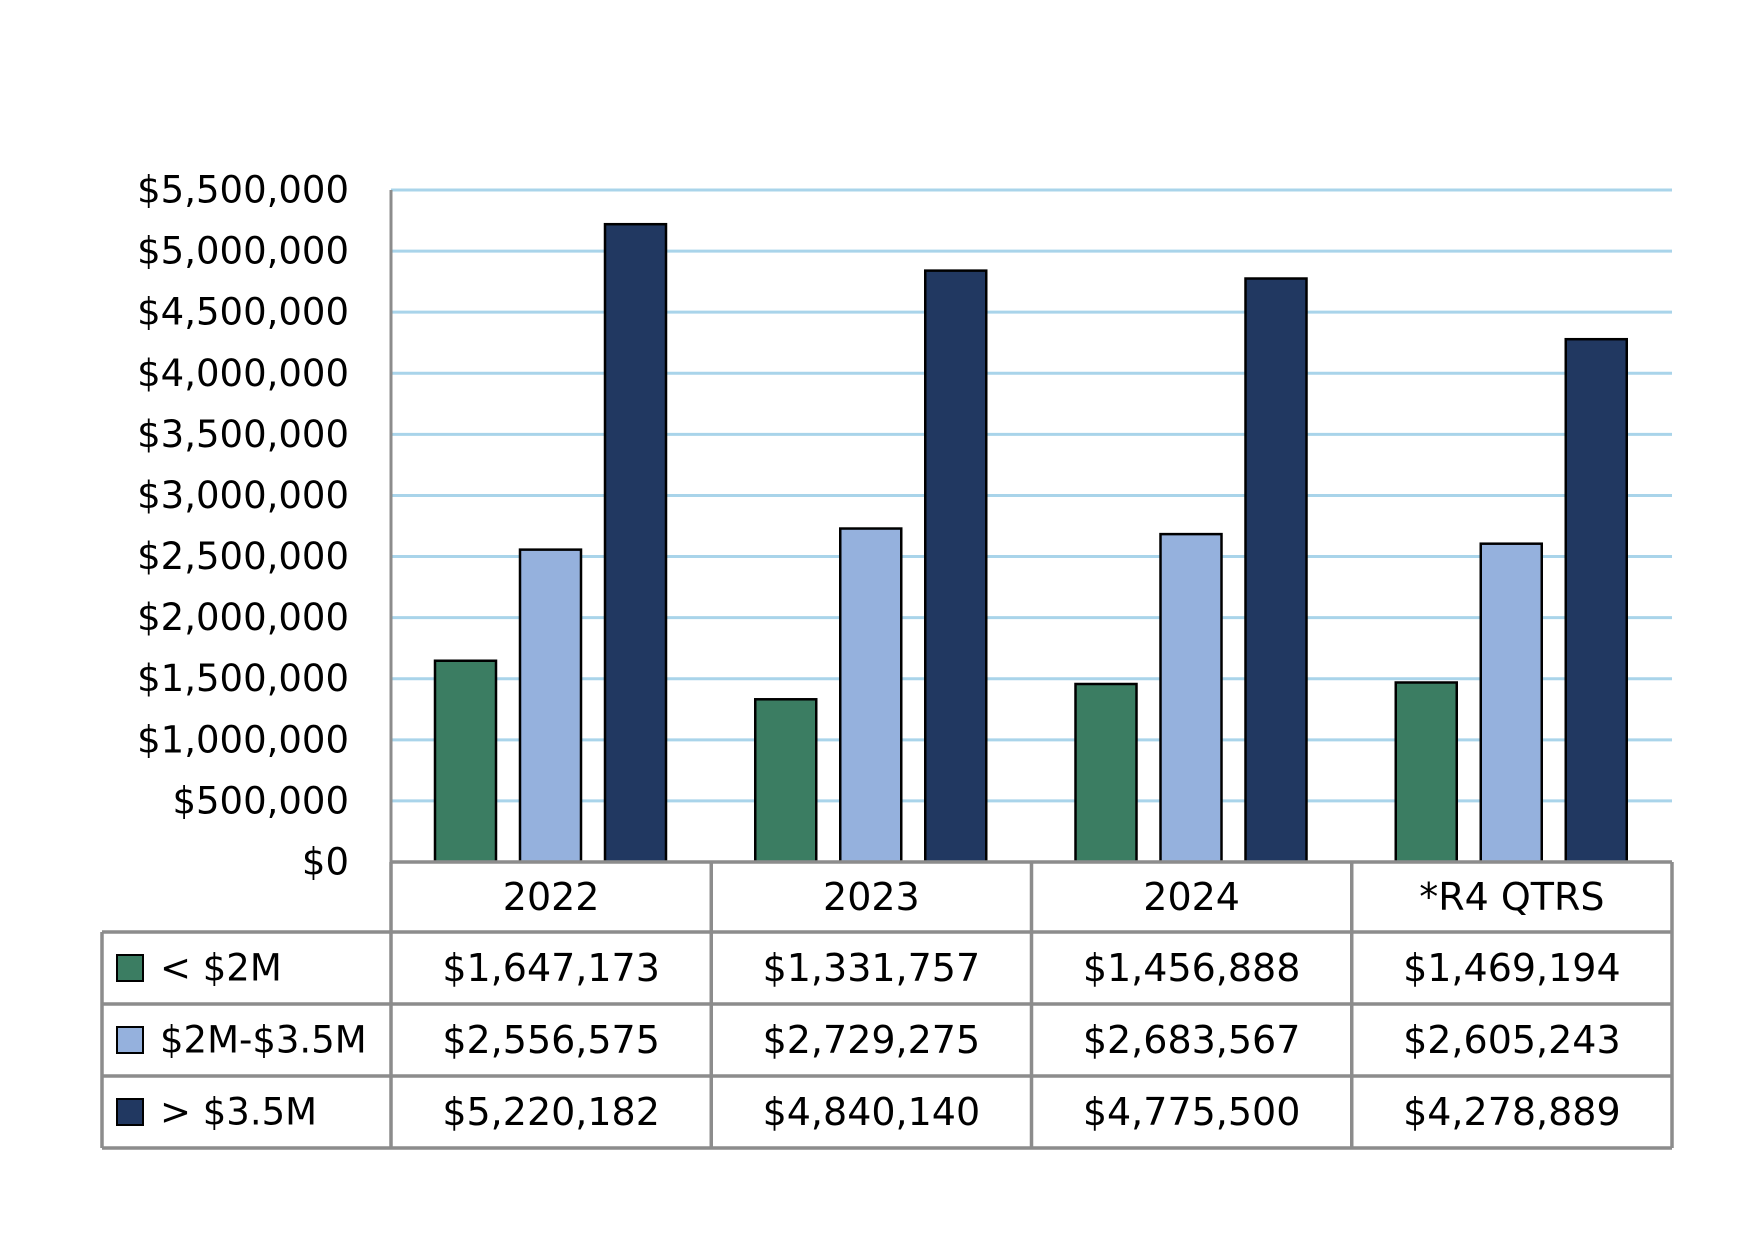 The width and height of the screenshot is (1739, 1238). I want to click on y-tick-label: $500,000, so click(260, 800).